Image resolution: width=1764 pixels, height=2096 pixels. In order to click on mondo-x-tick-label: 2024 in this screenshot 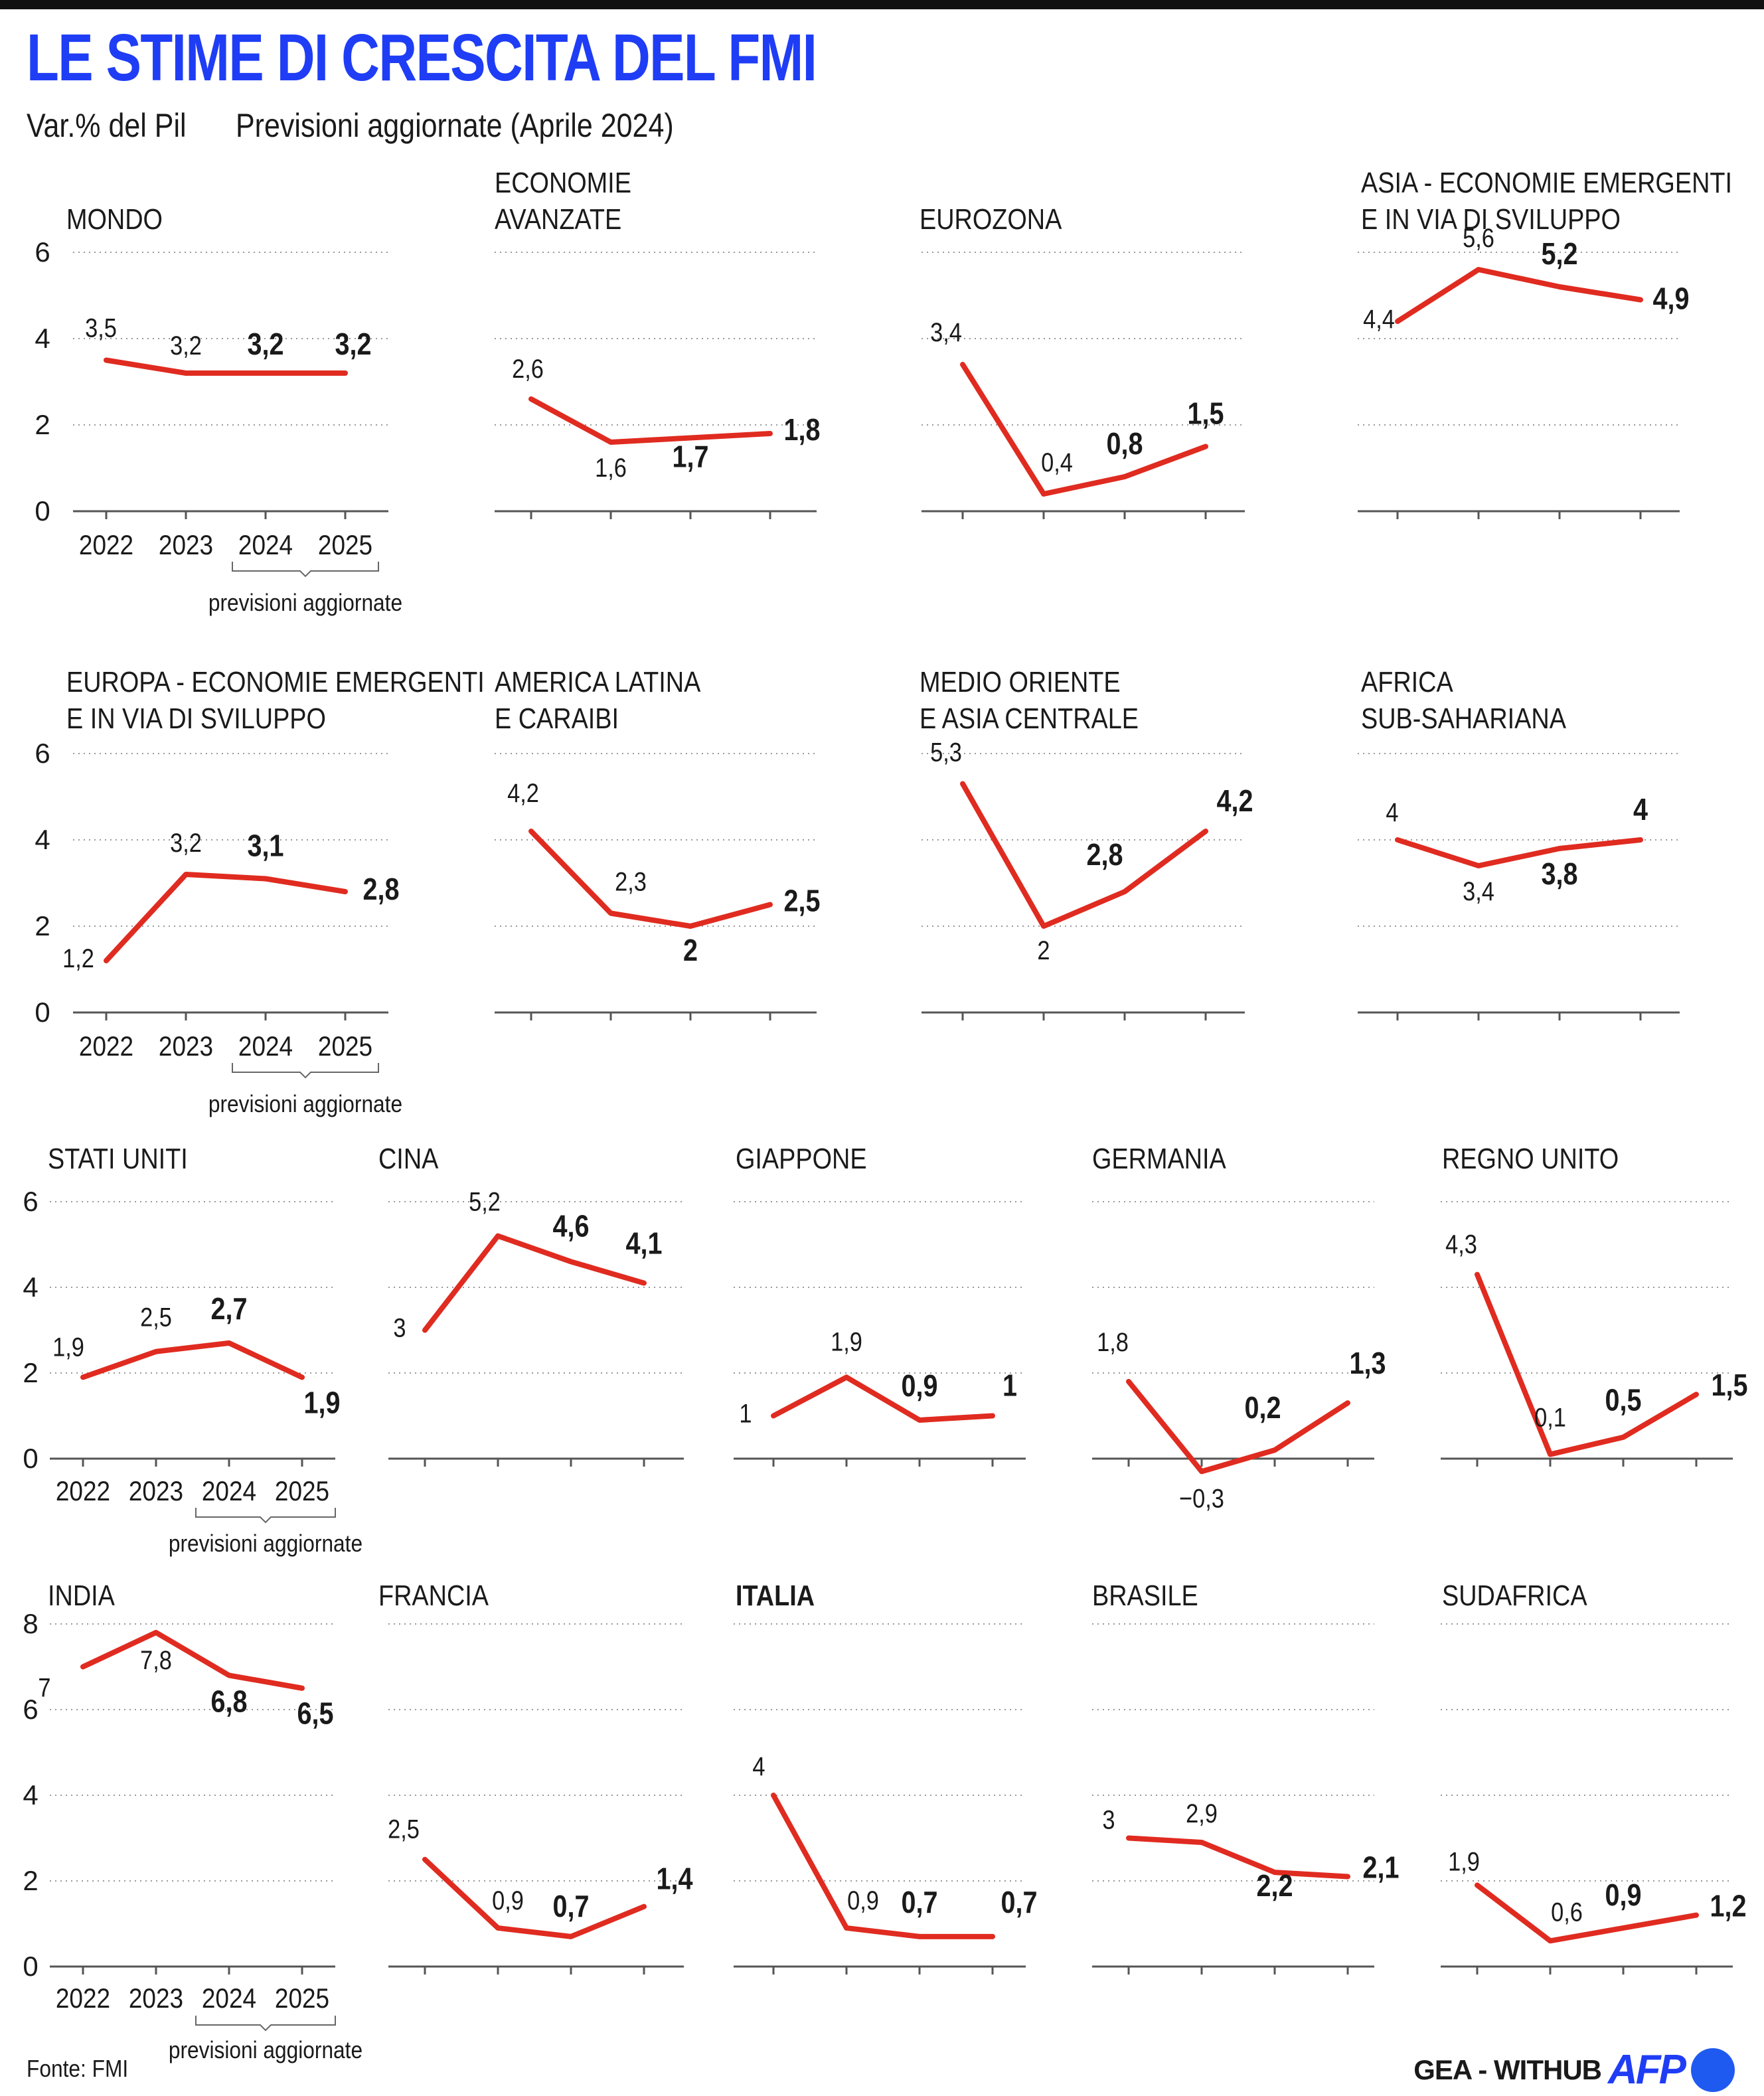, I will do `click(265, 545)`.